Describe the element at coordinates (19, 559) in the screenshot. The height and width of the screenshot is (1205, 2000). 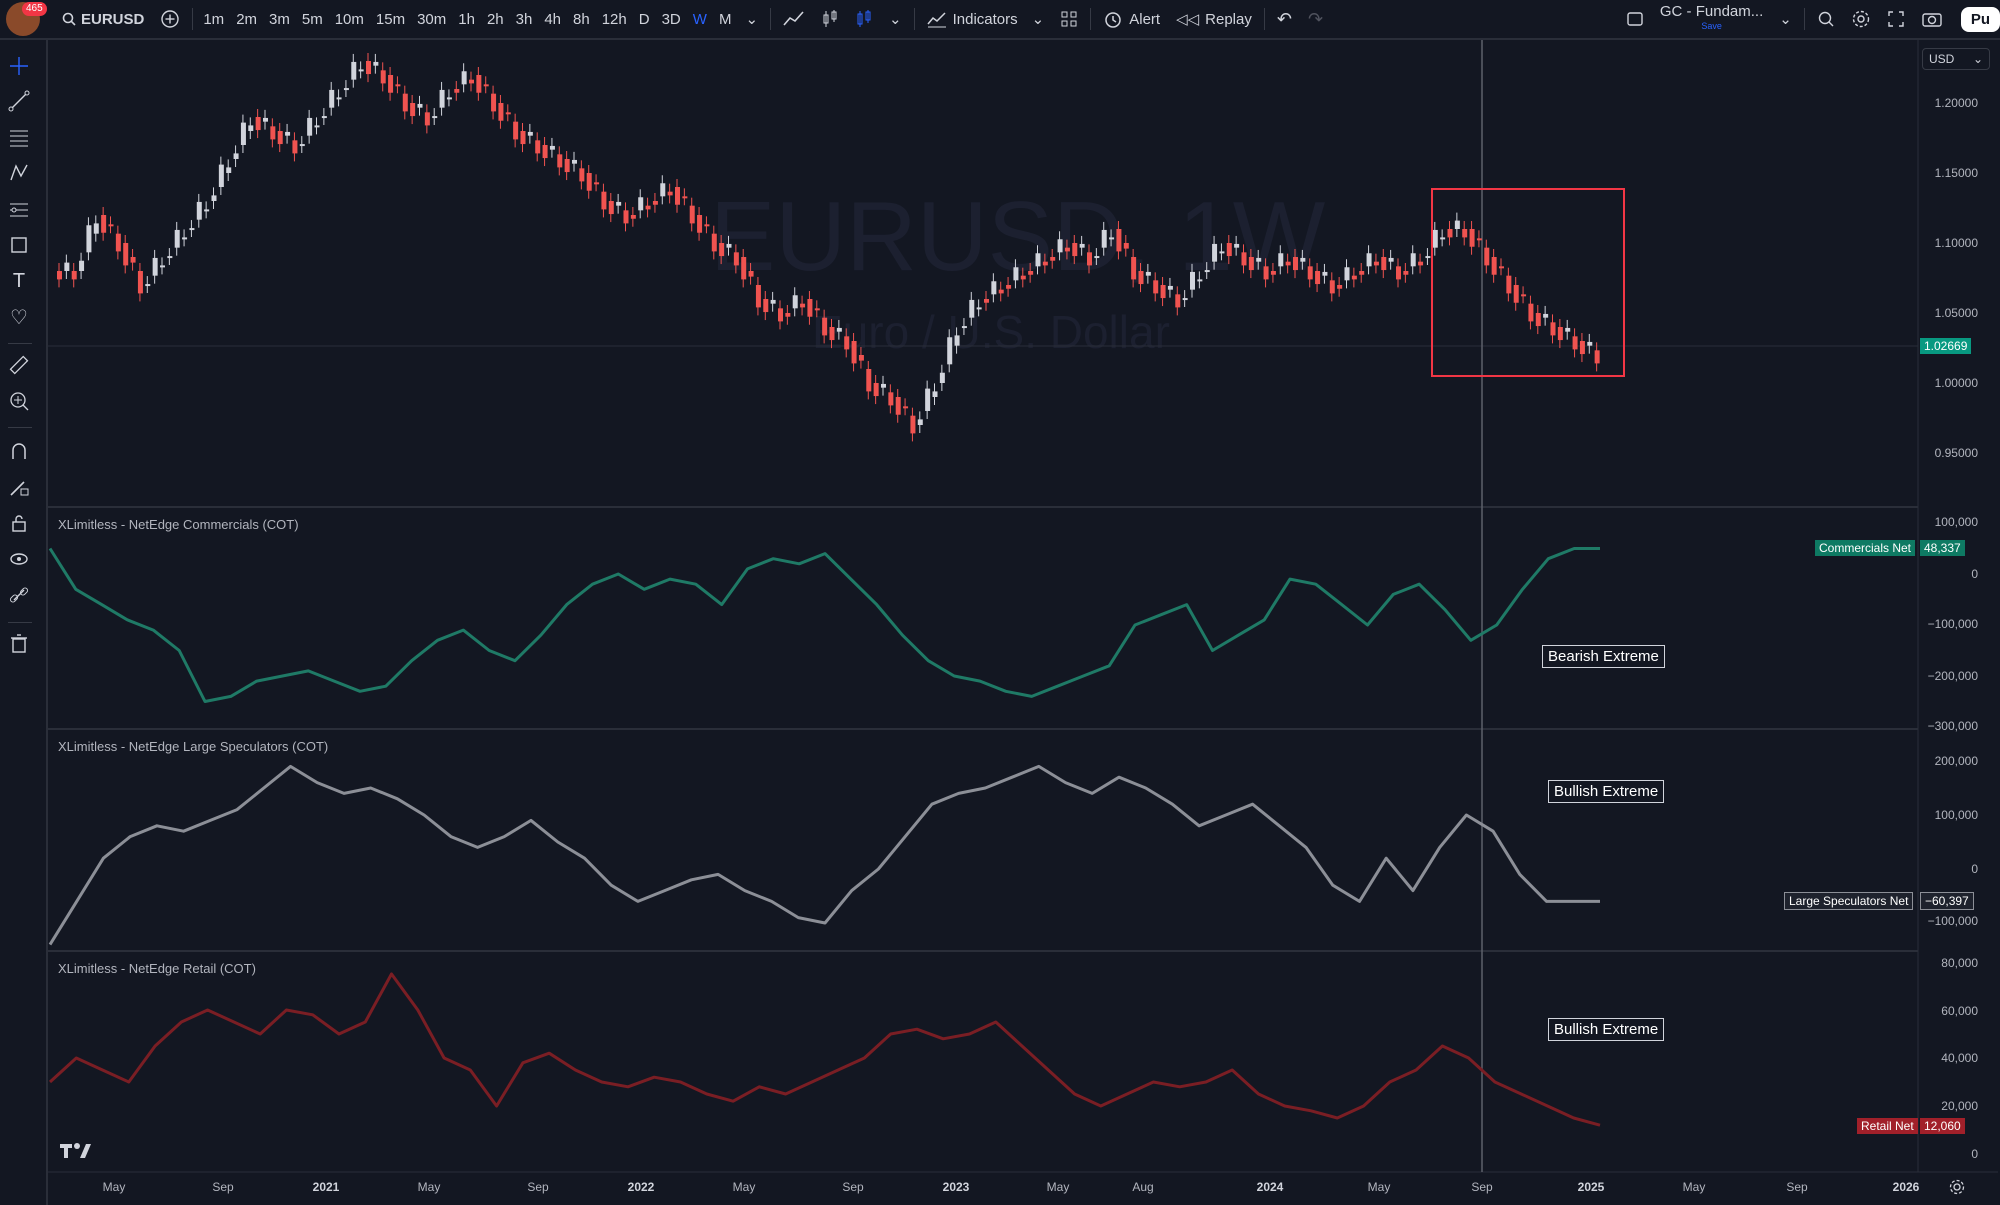
I see `eye-icon` at that location.